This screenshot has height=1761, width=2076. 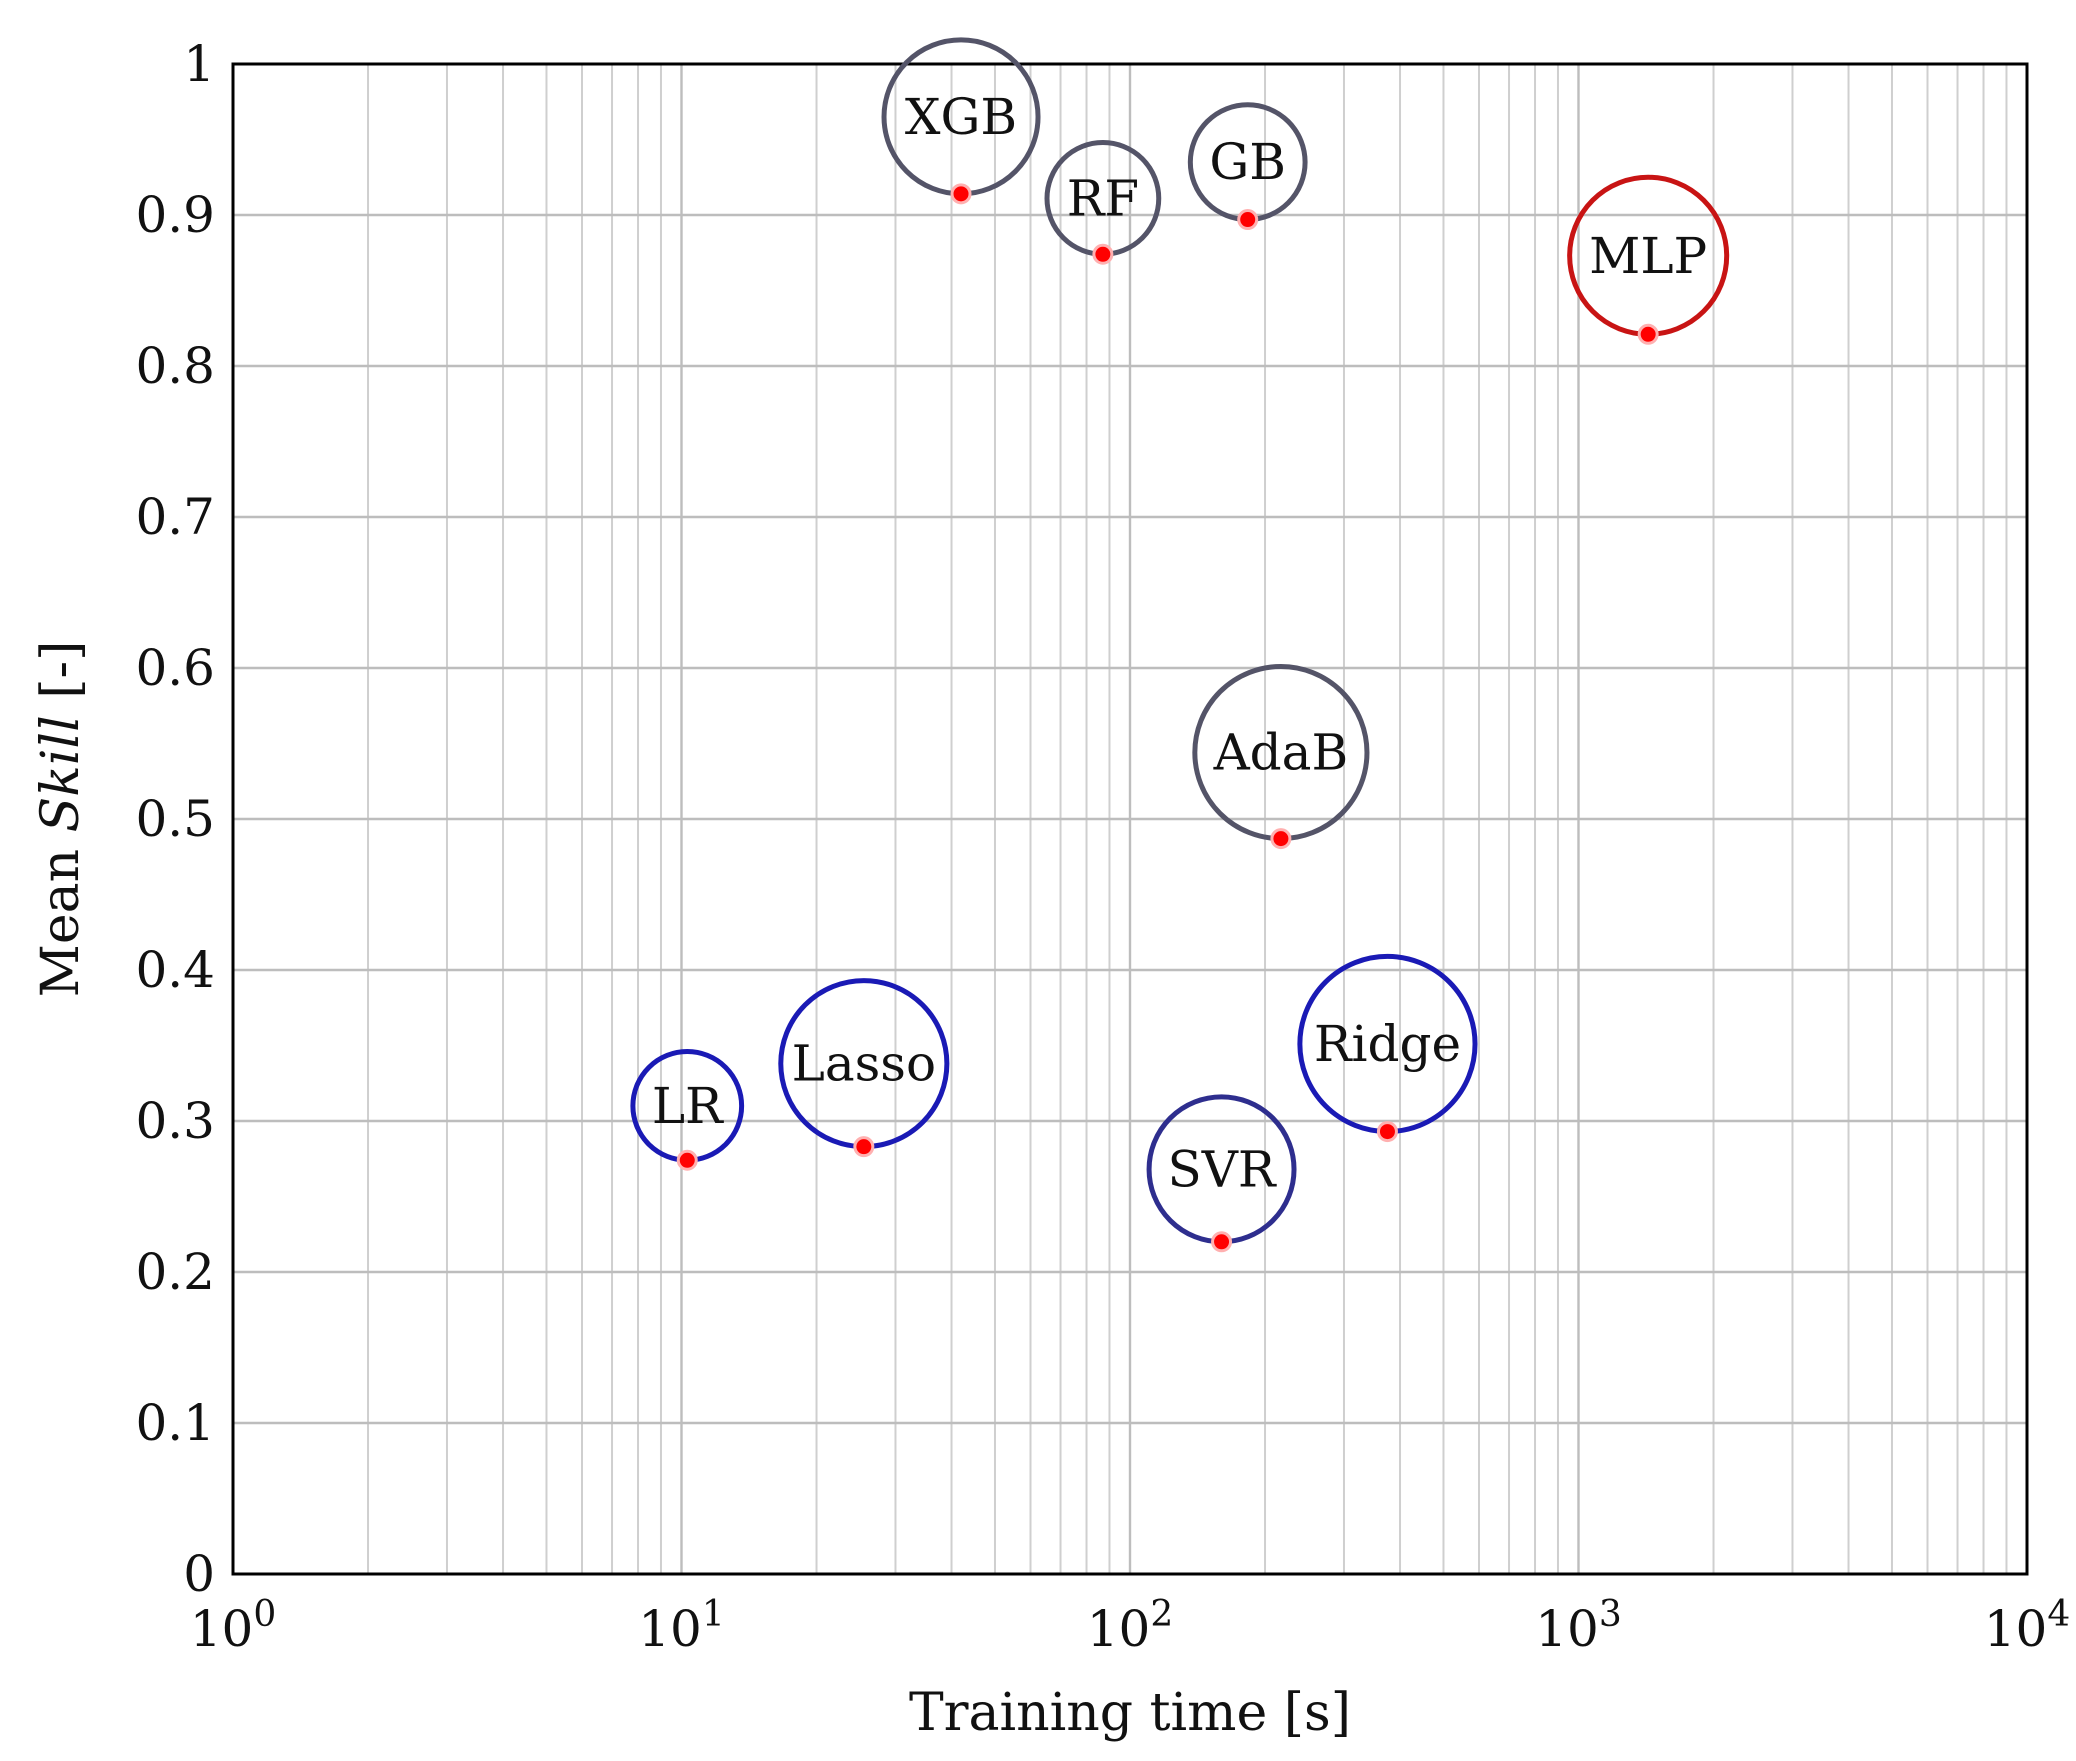 I want to click on y-axis-title-italic: Skill, so click(x=61, y=773).